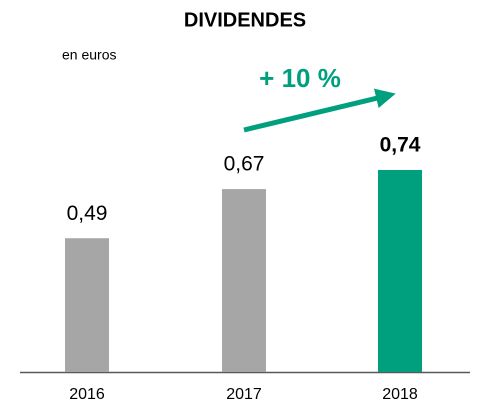  I want to click on x-tick-label: 2018, so click(400, 394).